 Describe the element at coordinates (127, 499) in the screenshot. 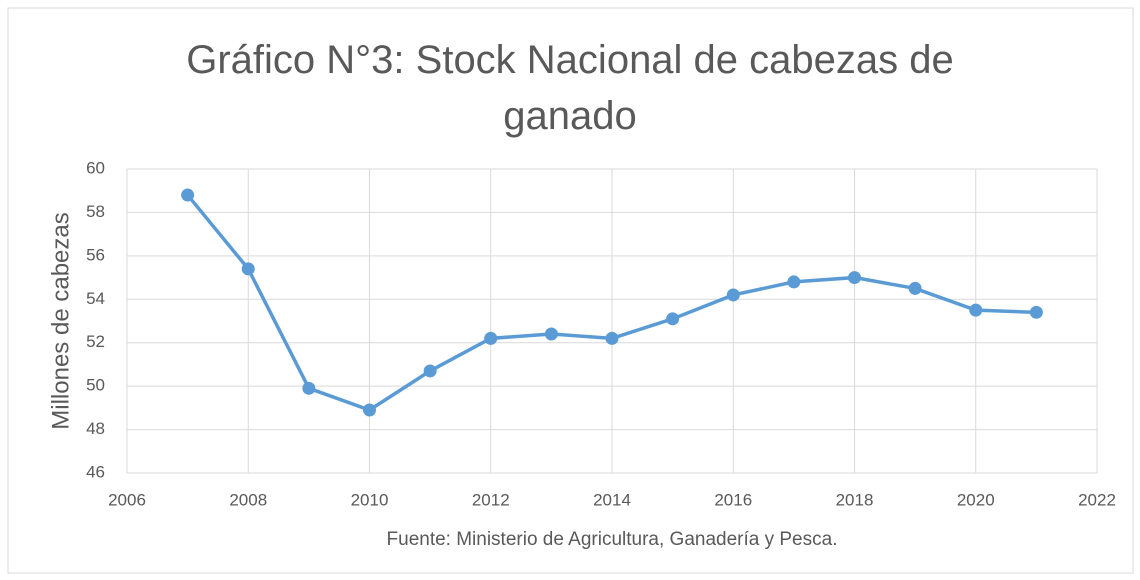

I see `x-tick-label: 2006` at that location.